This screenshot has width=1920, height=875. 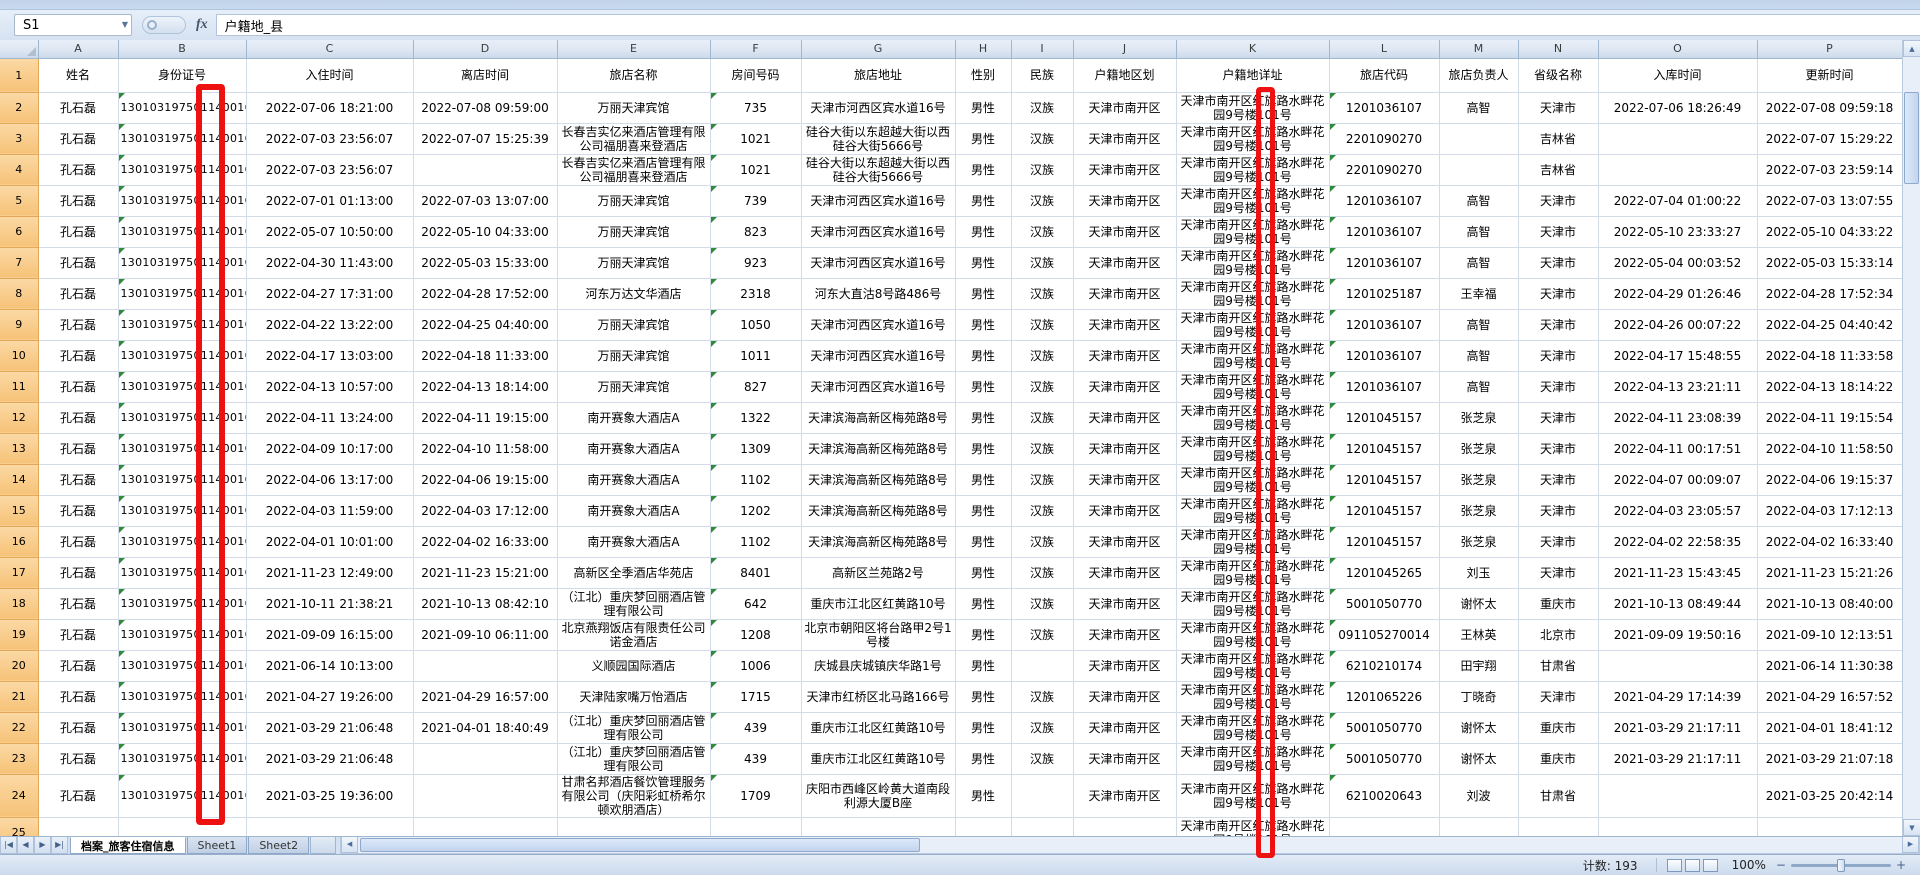 What do you see at coordinates (1829, 759) in the screenshot?
I see `cell-updated-time: 2021-03-29 21:07:18` at bounding box center [1829, 759].